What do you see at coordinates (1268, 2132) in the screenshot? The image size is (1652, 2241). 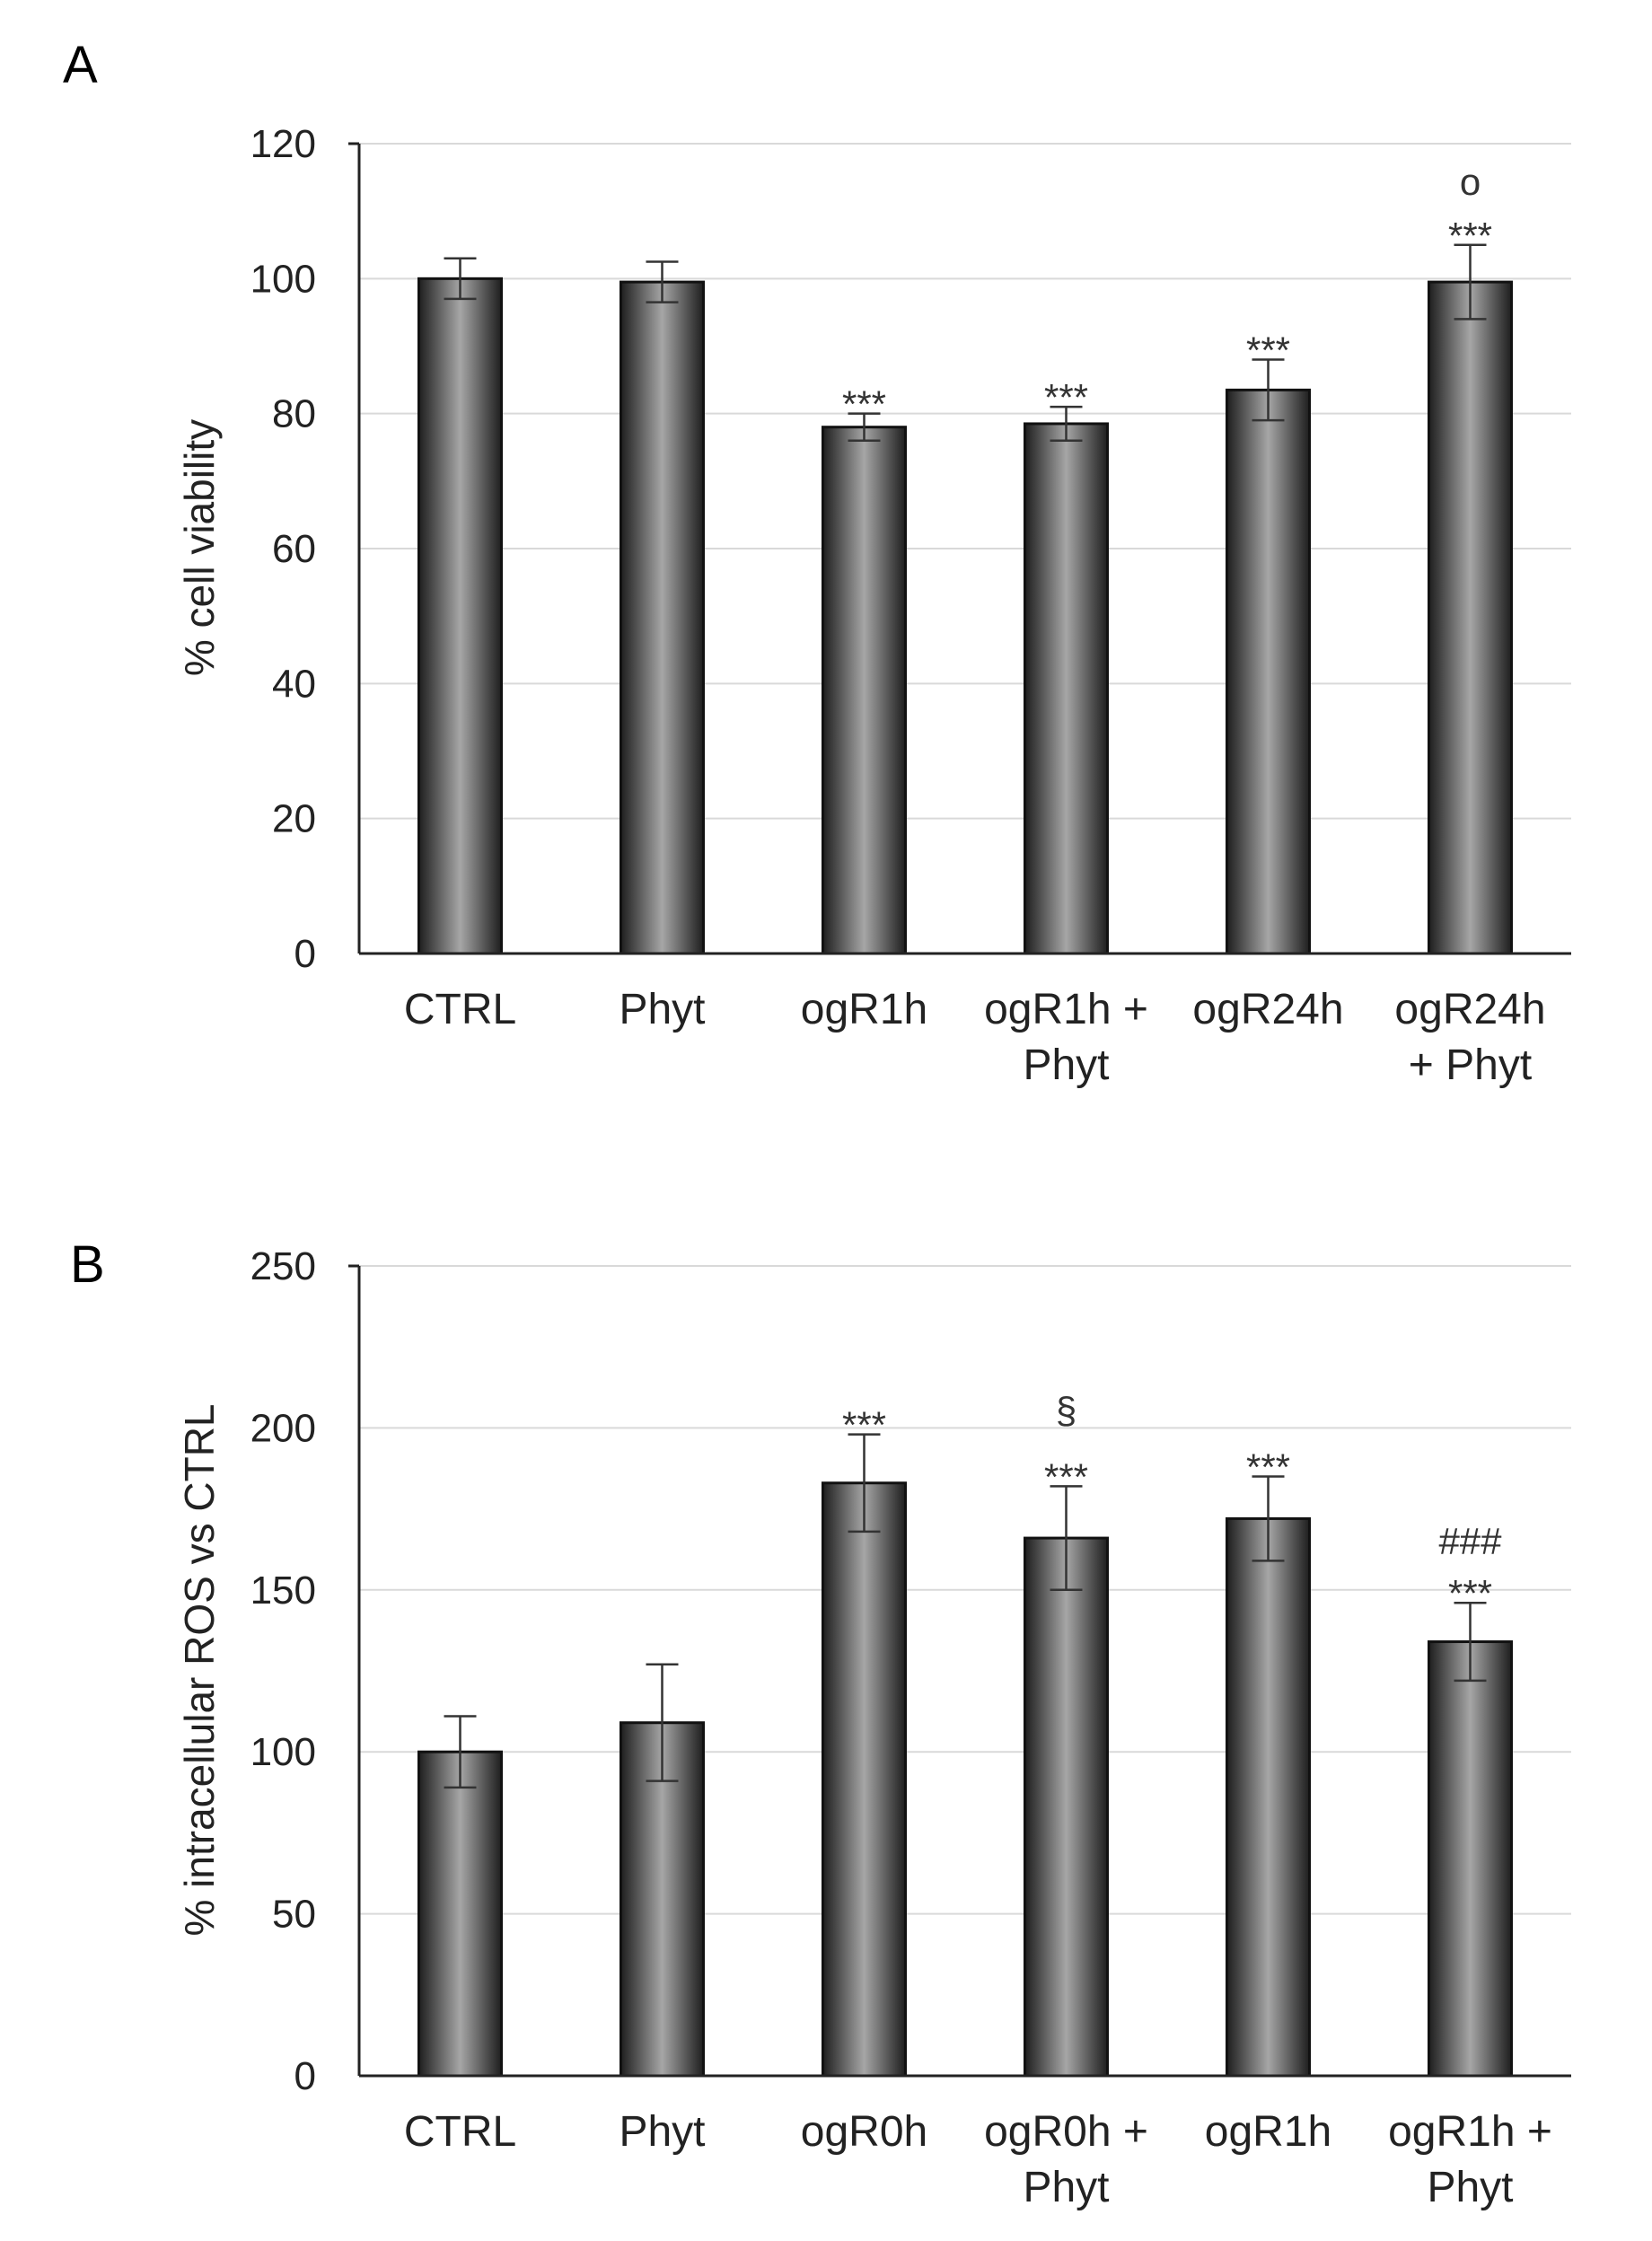 I see `panel-b-x-category-label: ogR1h` at bounding box center [1268, 2132].